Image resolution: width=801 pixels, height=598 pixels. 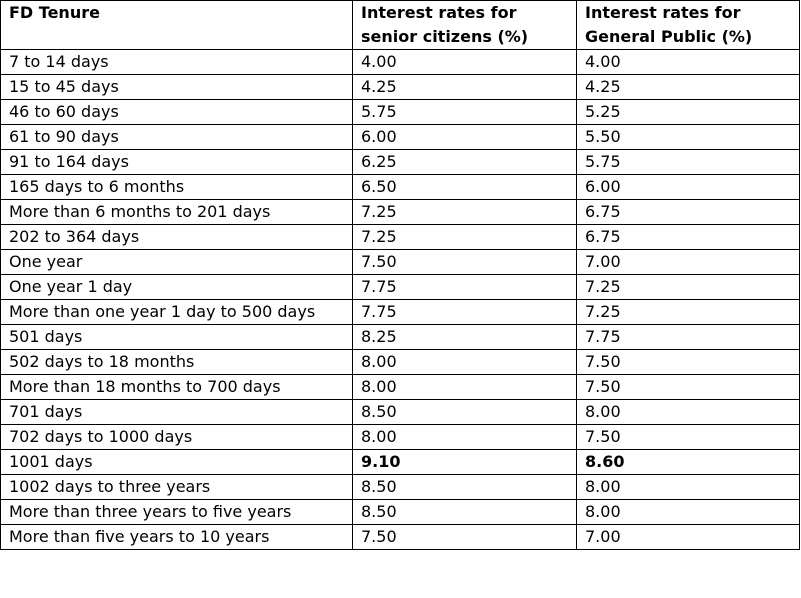 I want to click on table-row: One year 7.50 7.00, so click(x=400, y=262).